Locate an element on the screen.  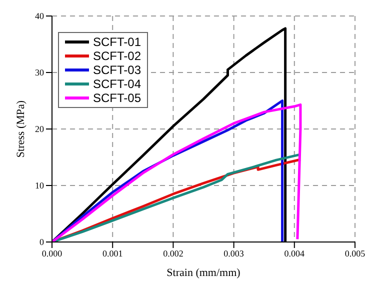
y-axis-title: Stress (MPa) is located at coordinates (20, 129).